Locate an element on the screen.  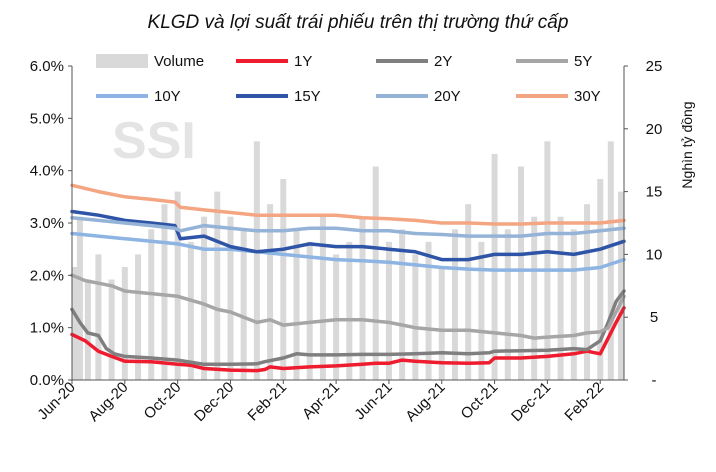
series-line-10y is located at coordinates (348, 251).